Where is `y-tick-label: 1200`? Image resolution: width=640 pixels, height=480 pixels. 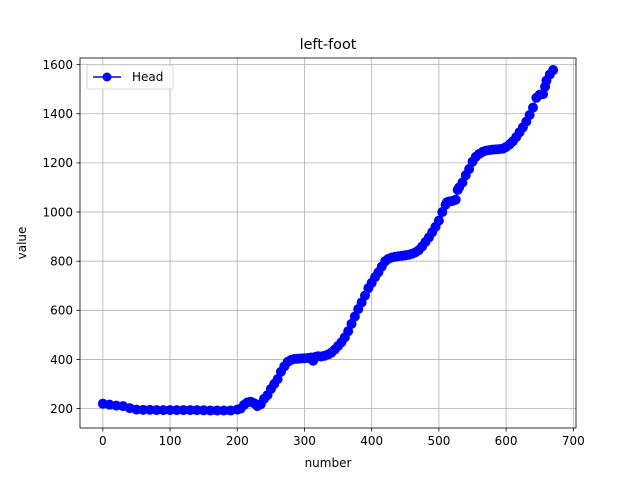
y-tick-label: 1200 is located at coordinates (57, 163).